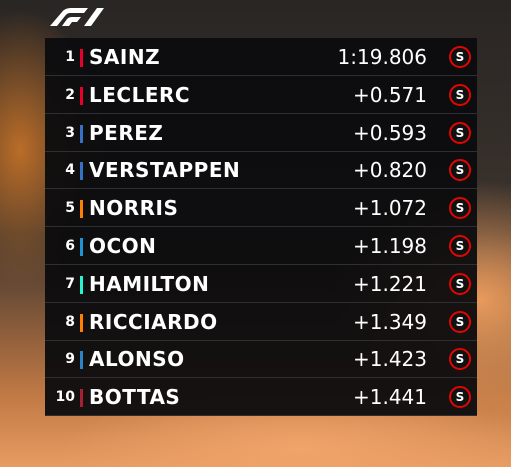 This screenshot has height=467, width=511. What do you see at coordinates (149, 283) in the screenshot?
I see `driver-name: HAMILTON` at bounding box center [149, 283].